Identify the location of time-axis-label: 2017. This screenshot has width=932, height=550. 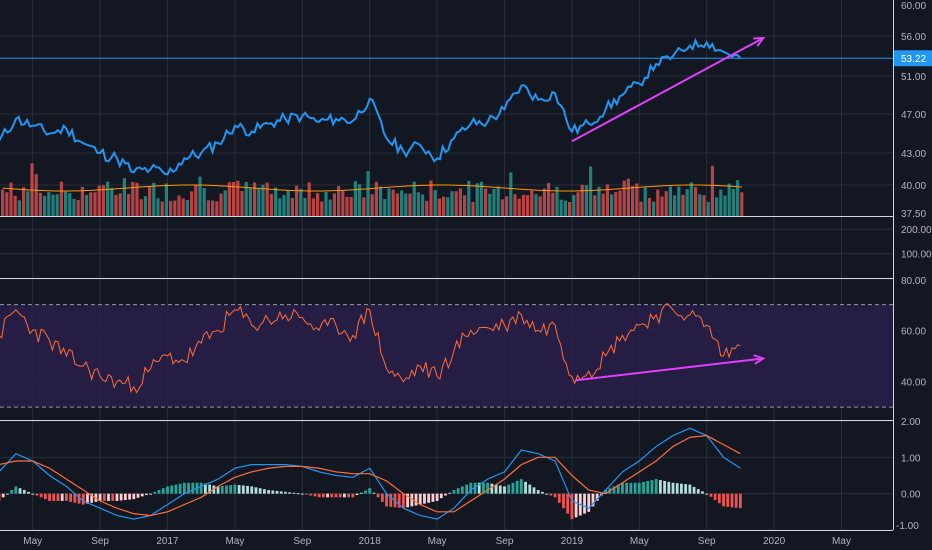
(167, 541).